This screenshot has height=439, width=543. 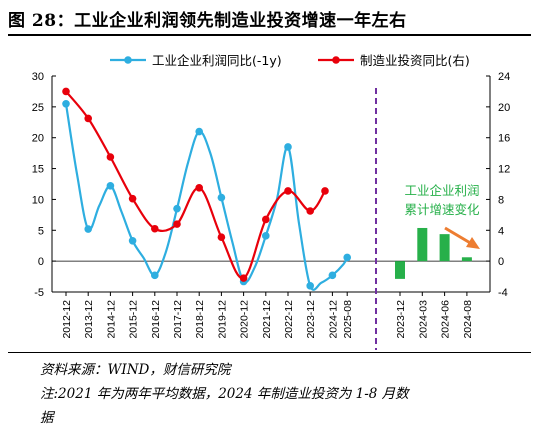 I want to click on x-axis-tick-label: 2025-08, so click(x=348, y=319).